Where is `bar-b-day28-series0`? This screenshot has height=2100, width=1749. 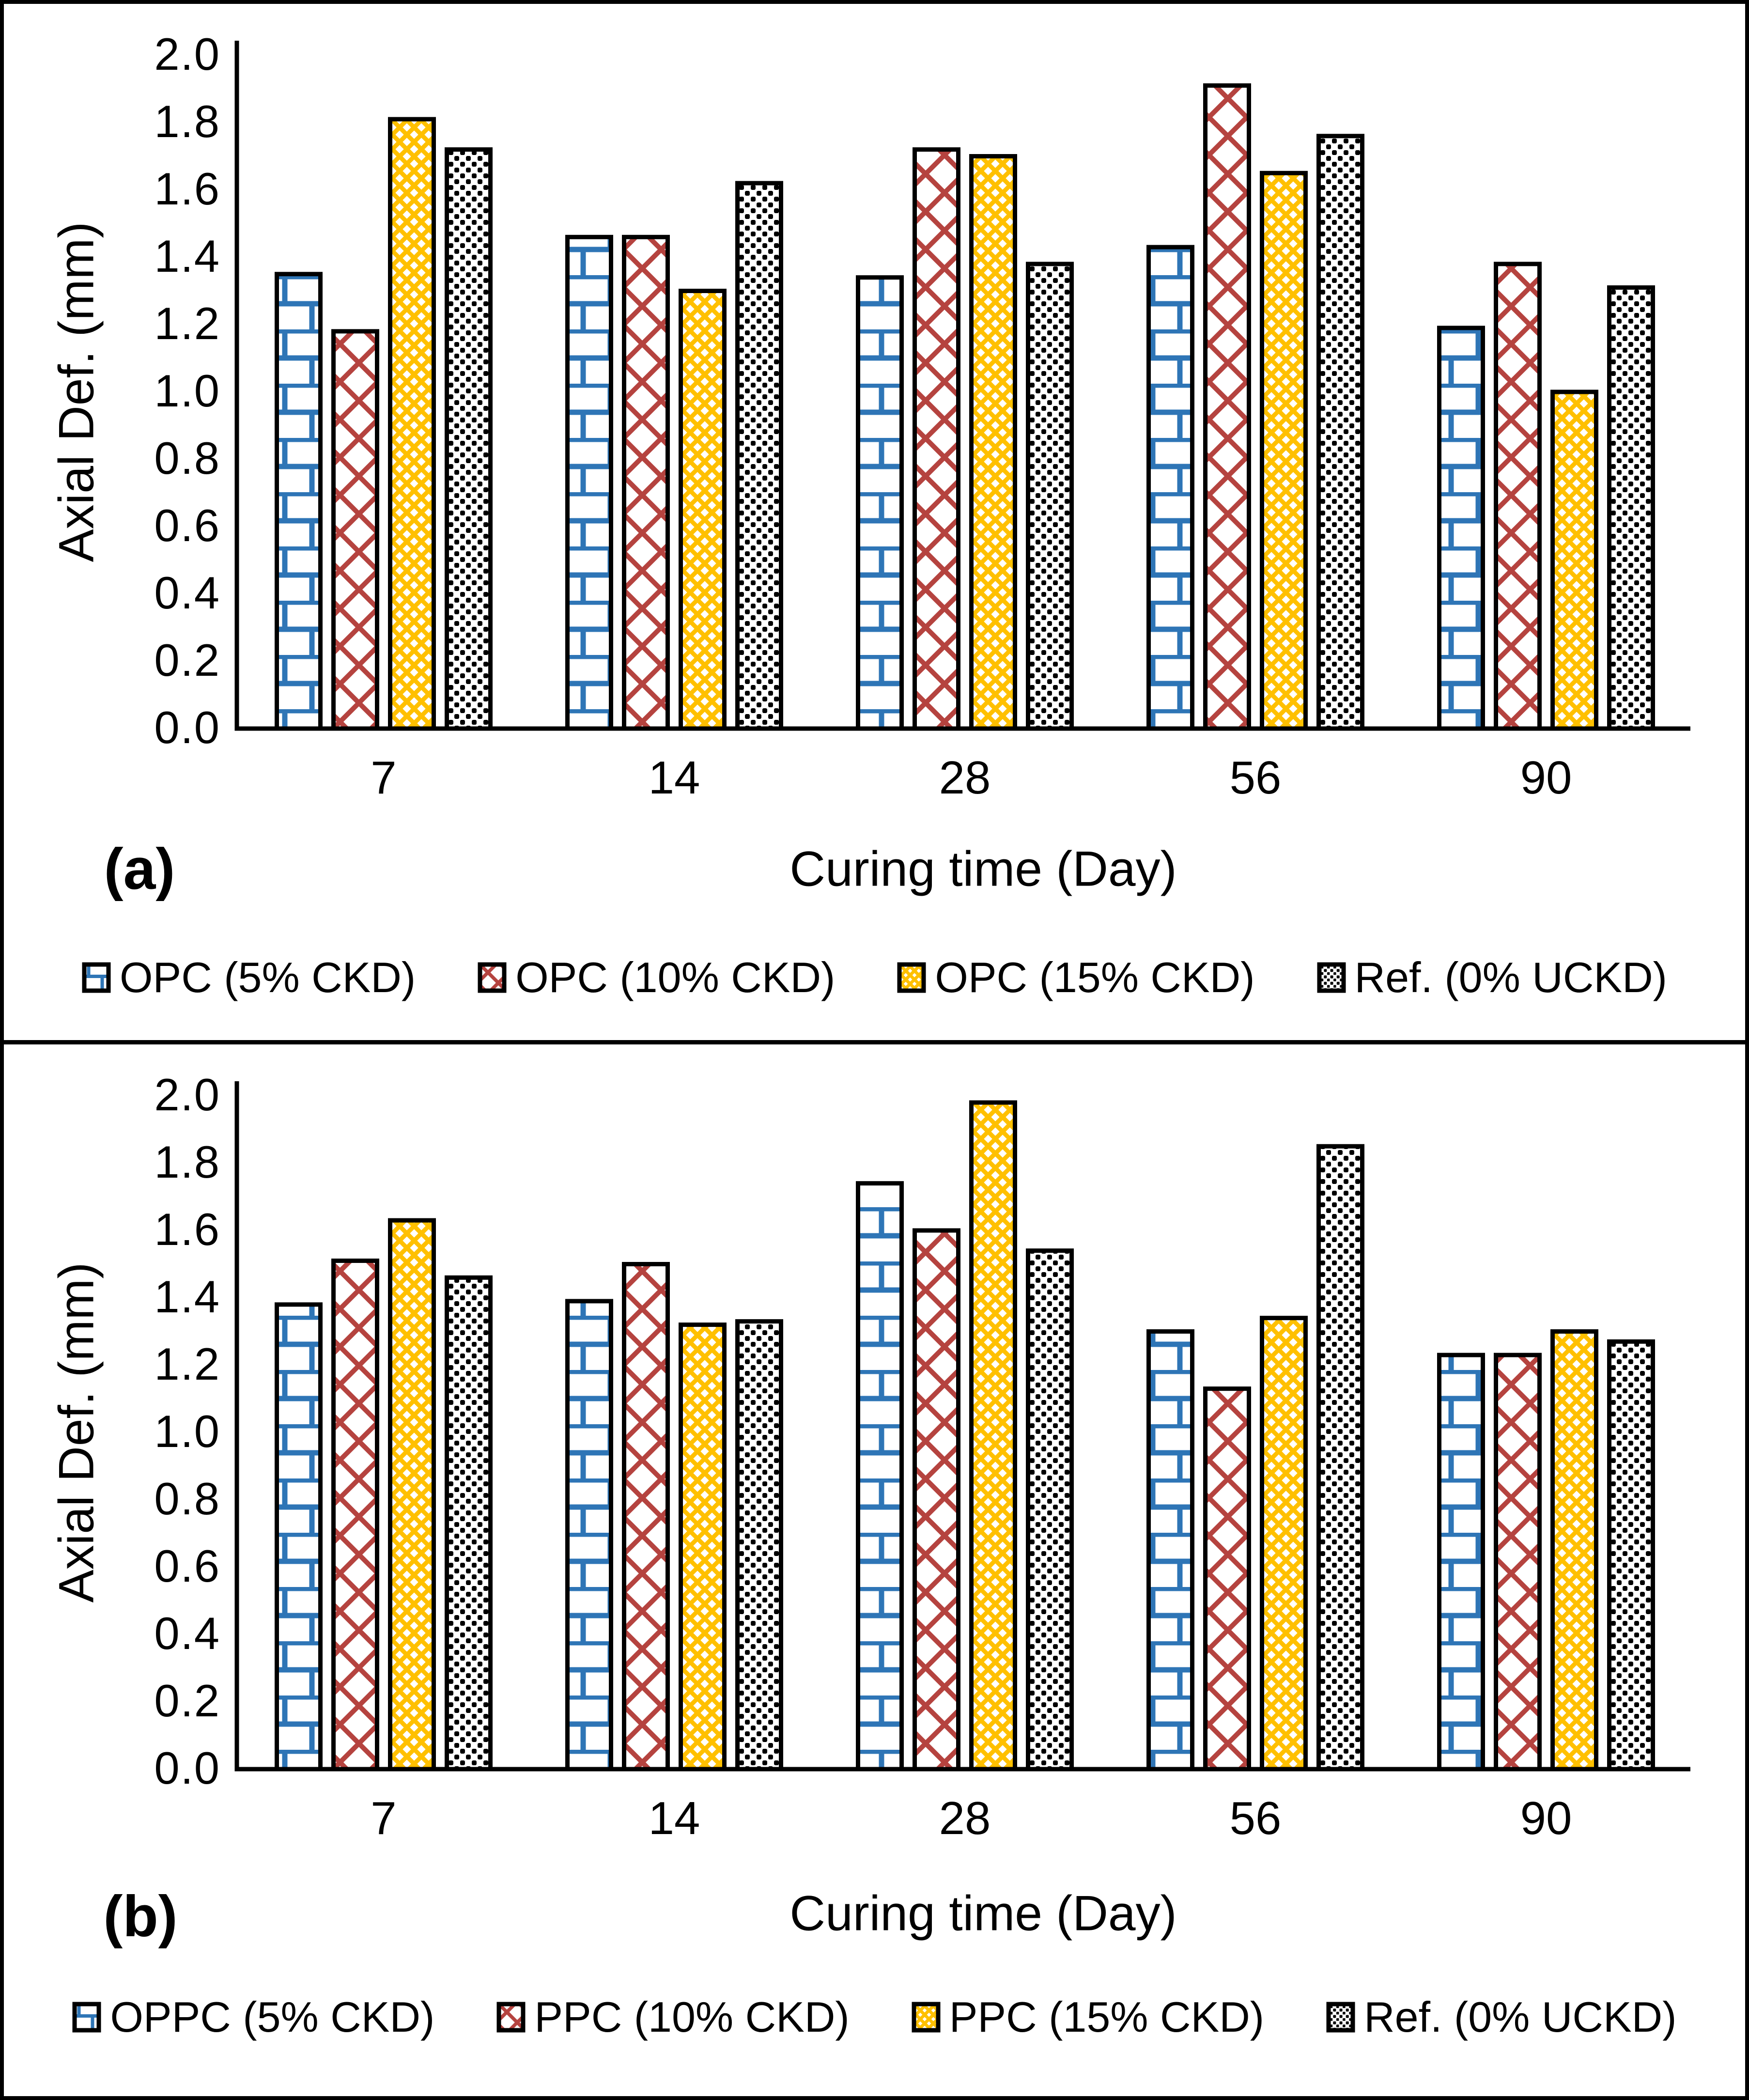
bar-b-day28-series0 is located at coordinates (880, 1476).